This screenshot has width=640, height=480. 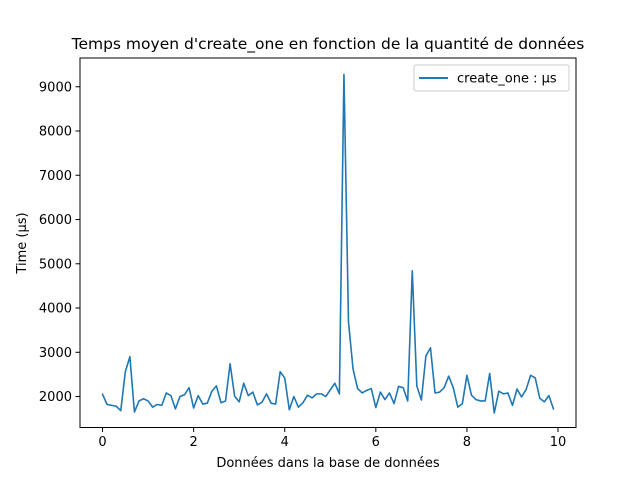 I want to click on x-axis: 0 2 4 6 8 10, so click(x=332, y=438).